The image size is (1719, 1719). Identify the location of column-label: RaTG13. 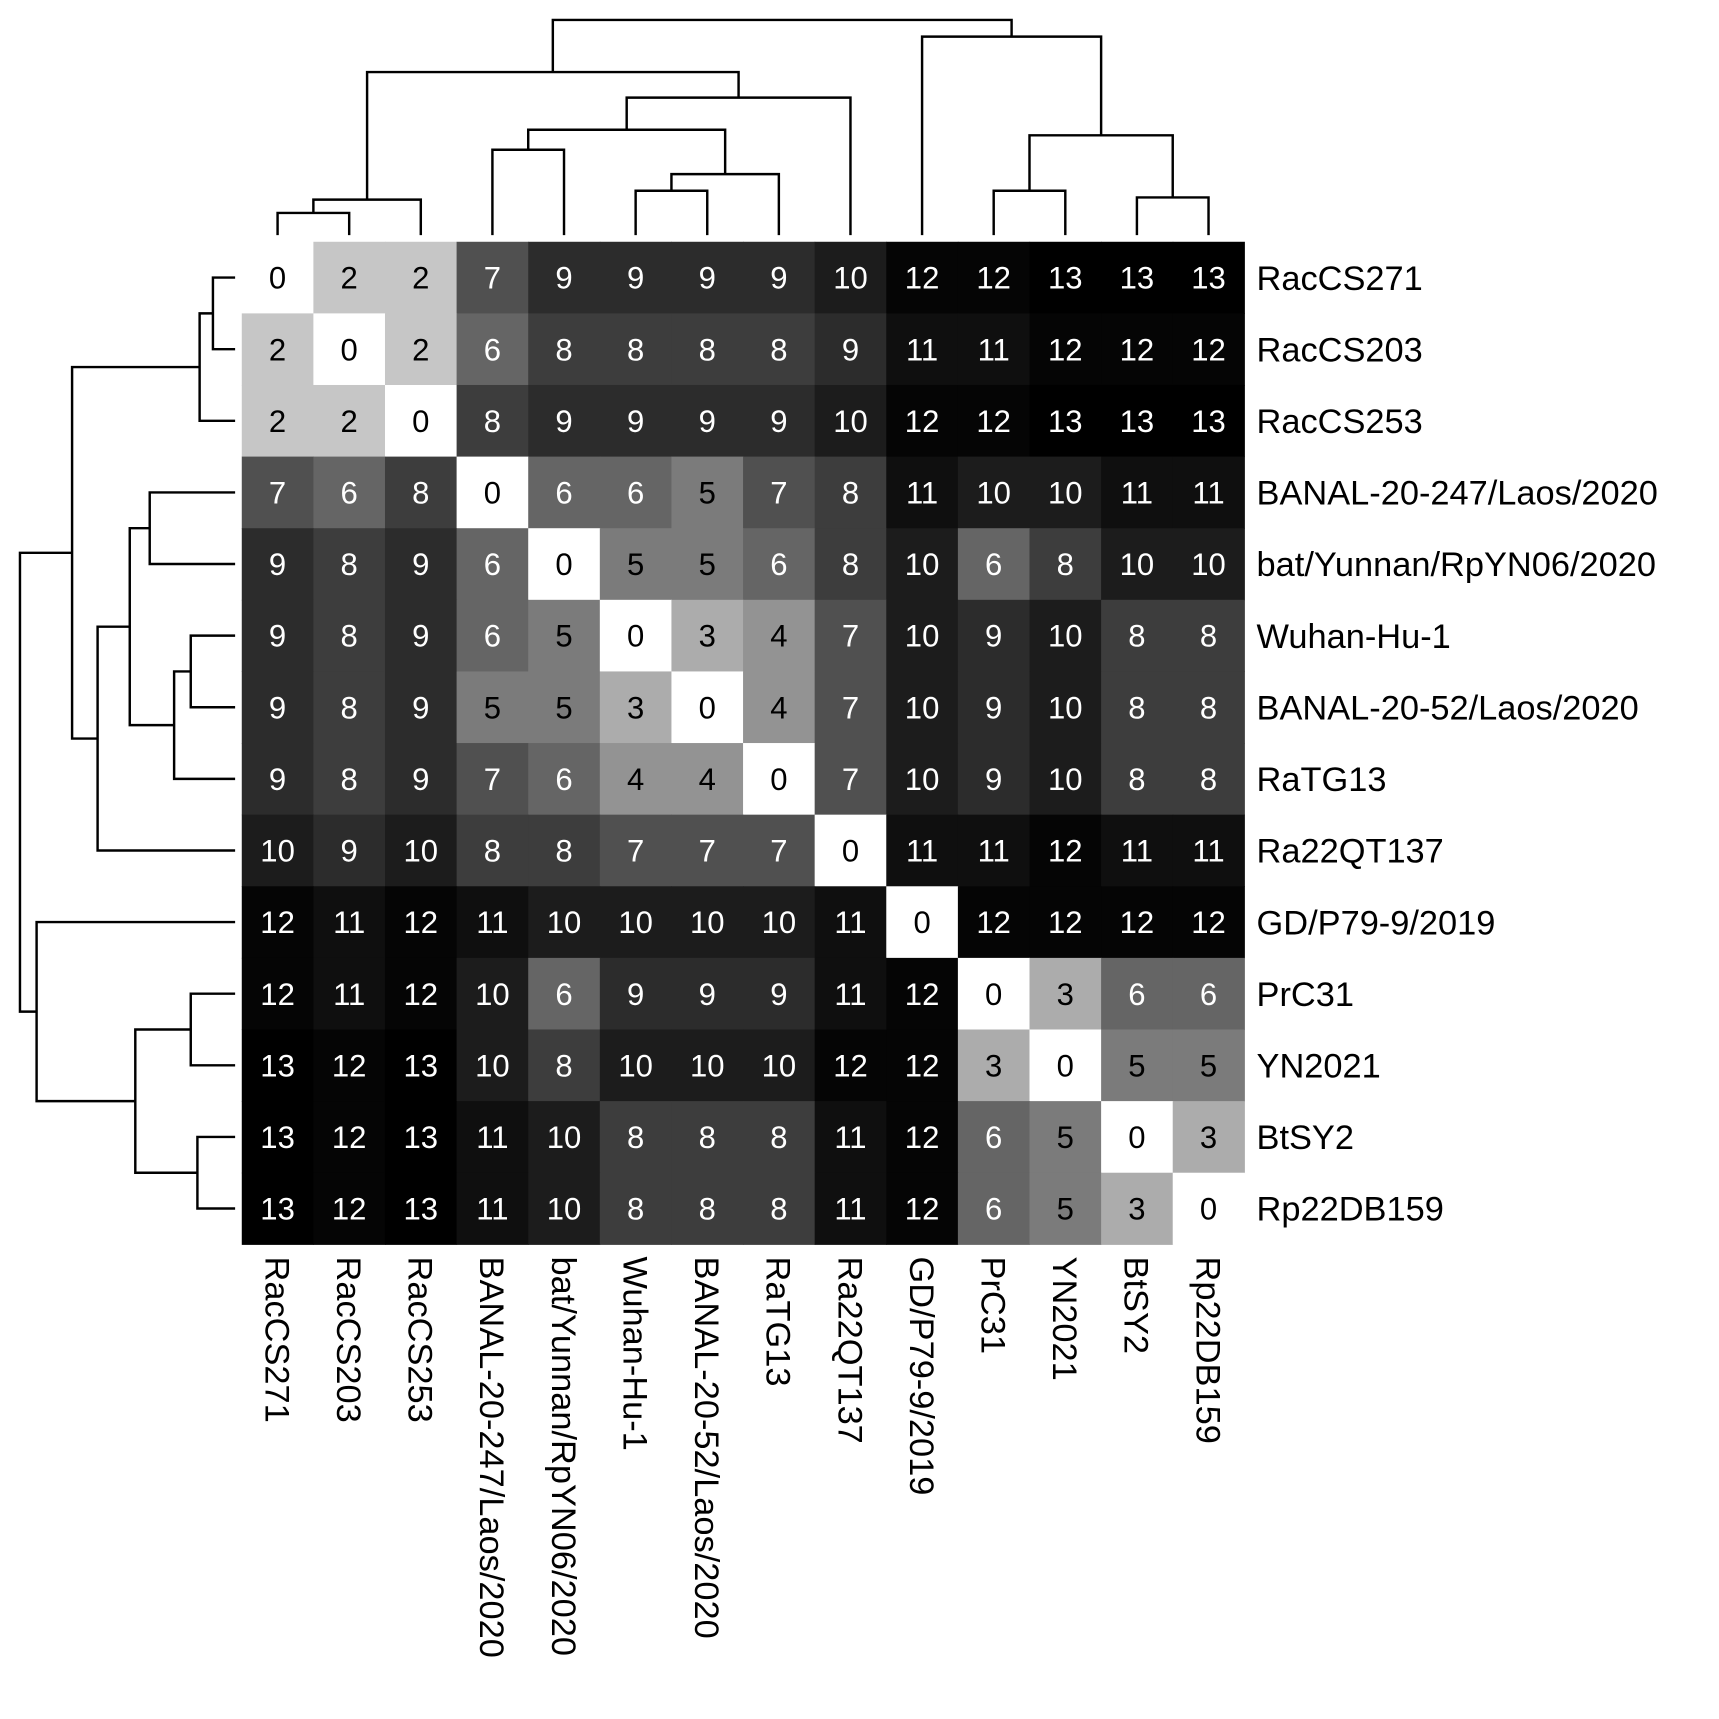
(778, 1322).